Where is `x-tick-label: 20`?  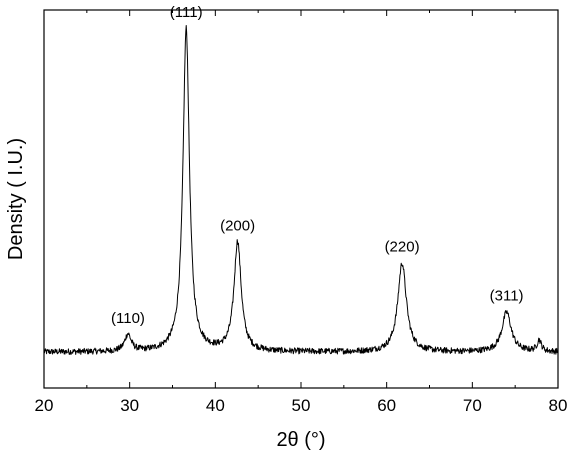
x-tick-label: 20 is located at coordinates (44, 405).